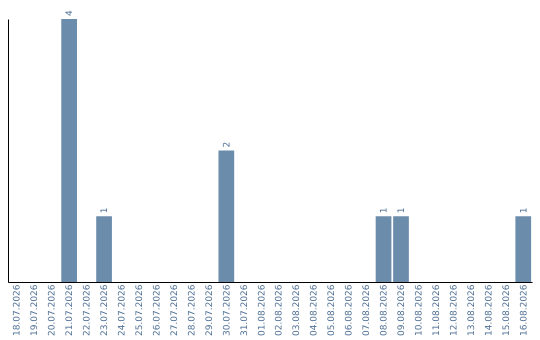  I want to click on x-tick-label: 31.07.2026, so click(245, 310).